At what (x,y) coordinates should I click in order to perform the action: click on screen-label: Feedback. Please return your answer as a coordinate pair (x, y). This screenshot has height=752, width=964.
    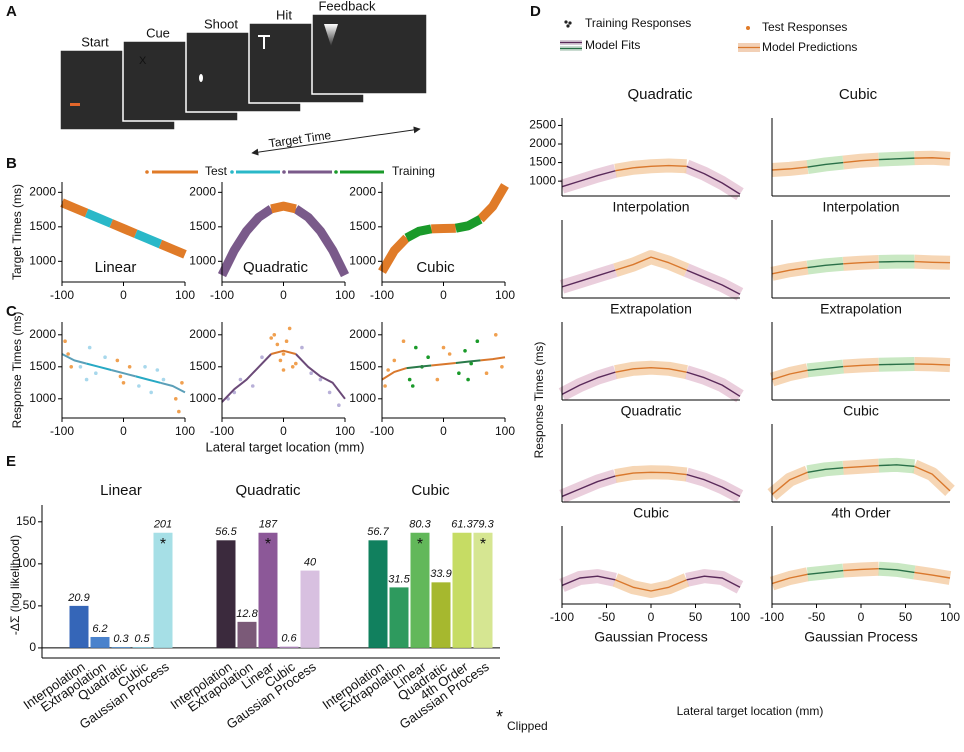
    Looking at the image, I should click on (347, 6).